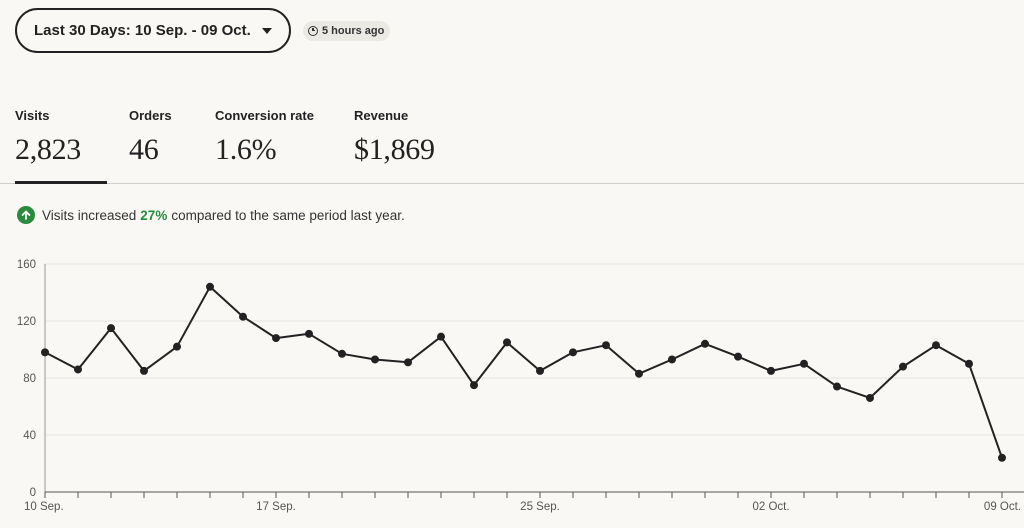 Image resolution: width=1024 pixels, height=528 pixels. Describe the element at coordinates (1002, 507) in the screenshot. I see `x-tick-label: 09 Oct.` at that location.